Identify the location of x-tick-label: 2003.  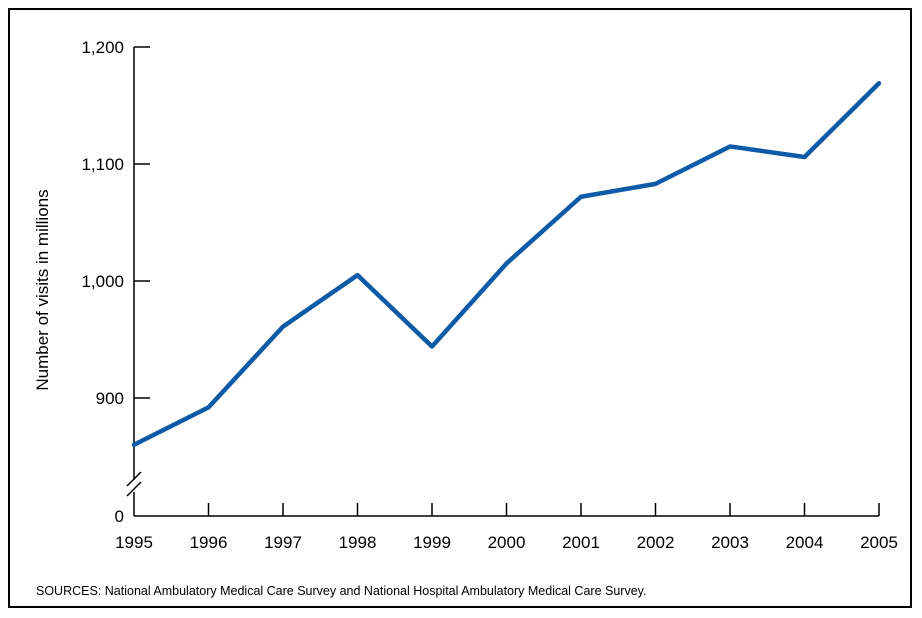
(730, 542).